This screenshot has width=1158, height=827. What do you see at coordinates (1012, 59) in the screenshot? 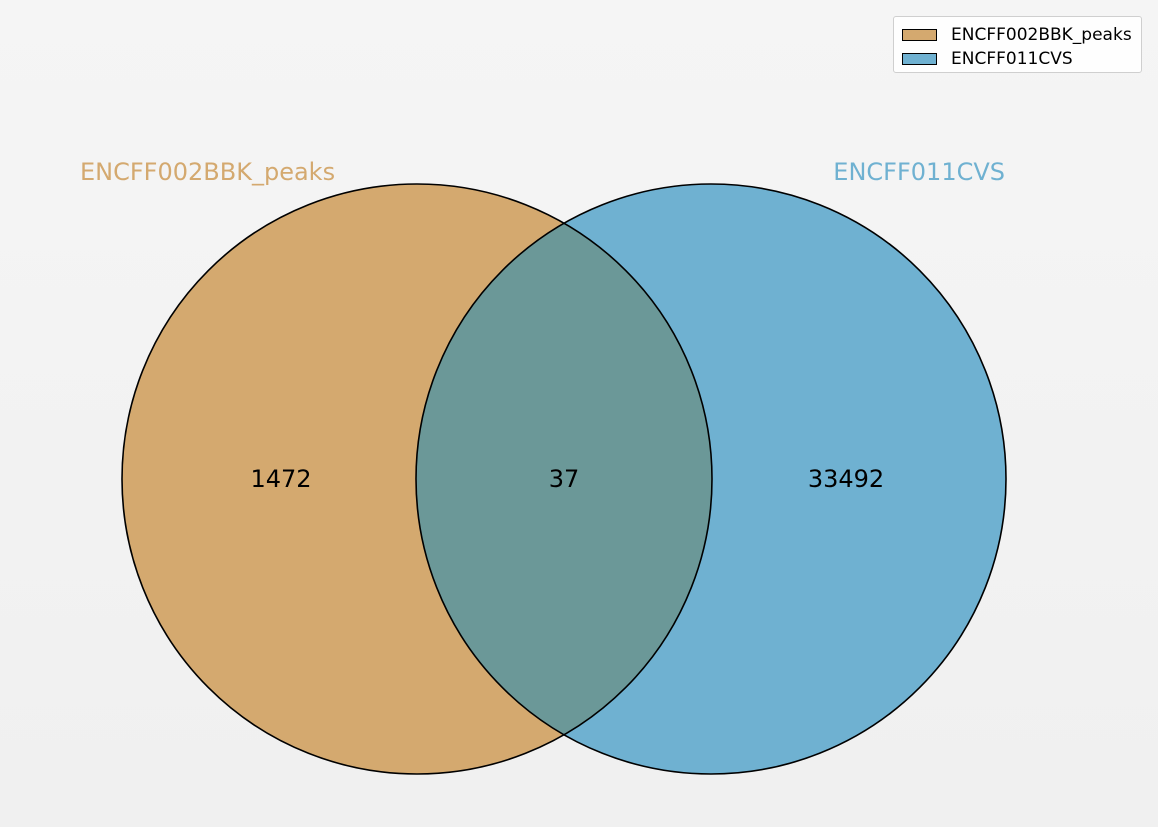
I see `legend-label-set-b: ENCFF011CVS` at bounding box center [1012, 59].